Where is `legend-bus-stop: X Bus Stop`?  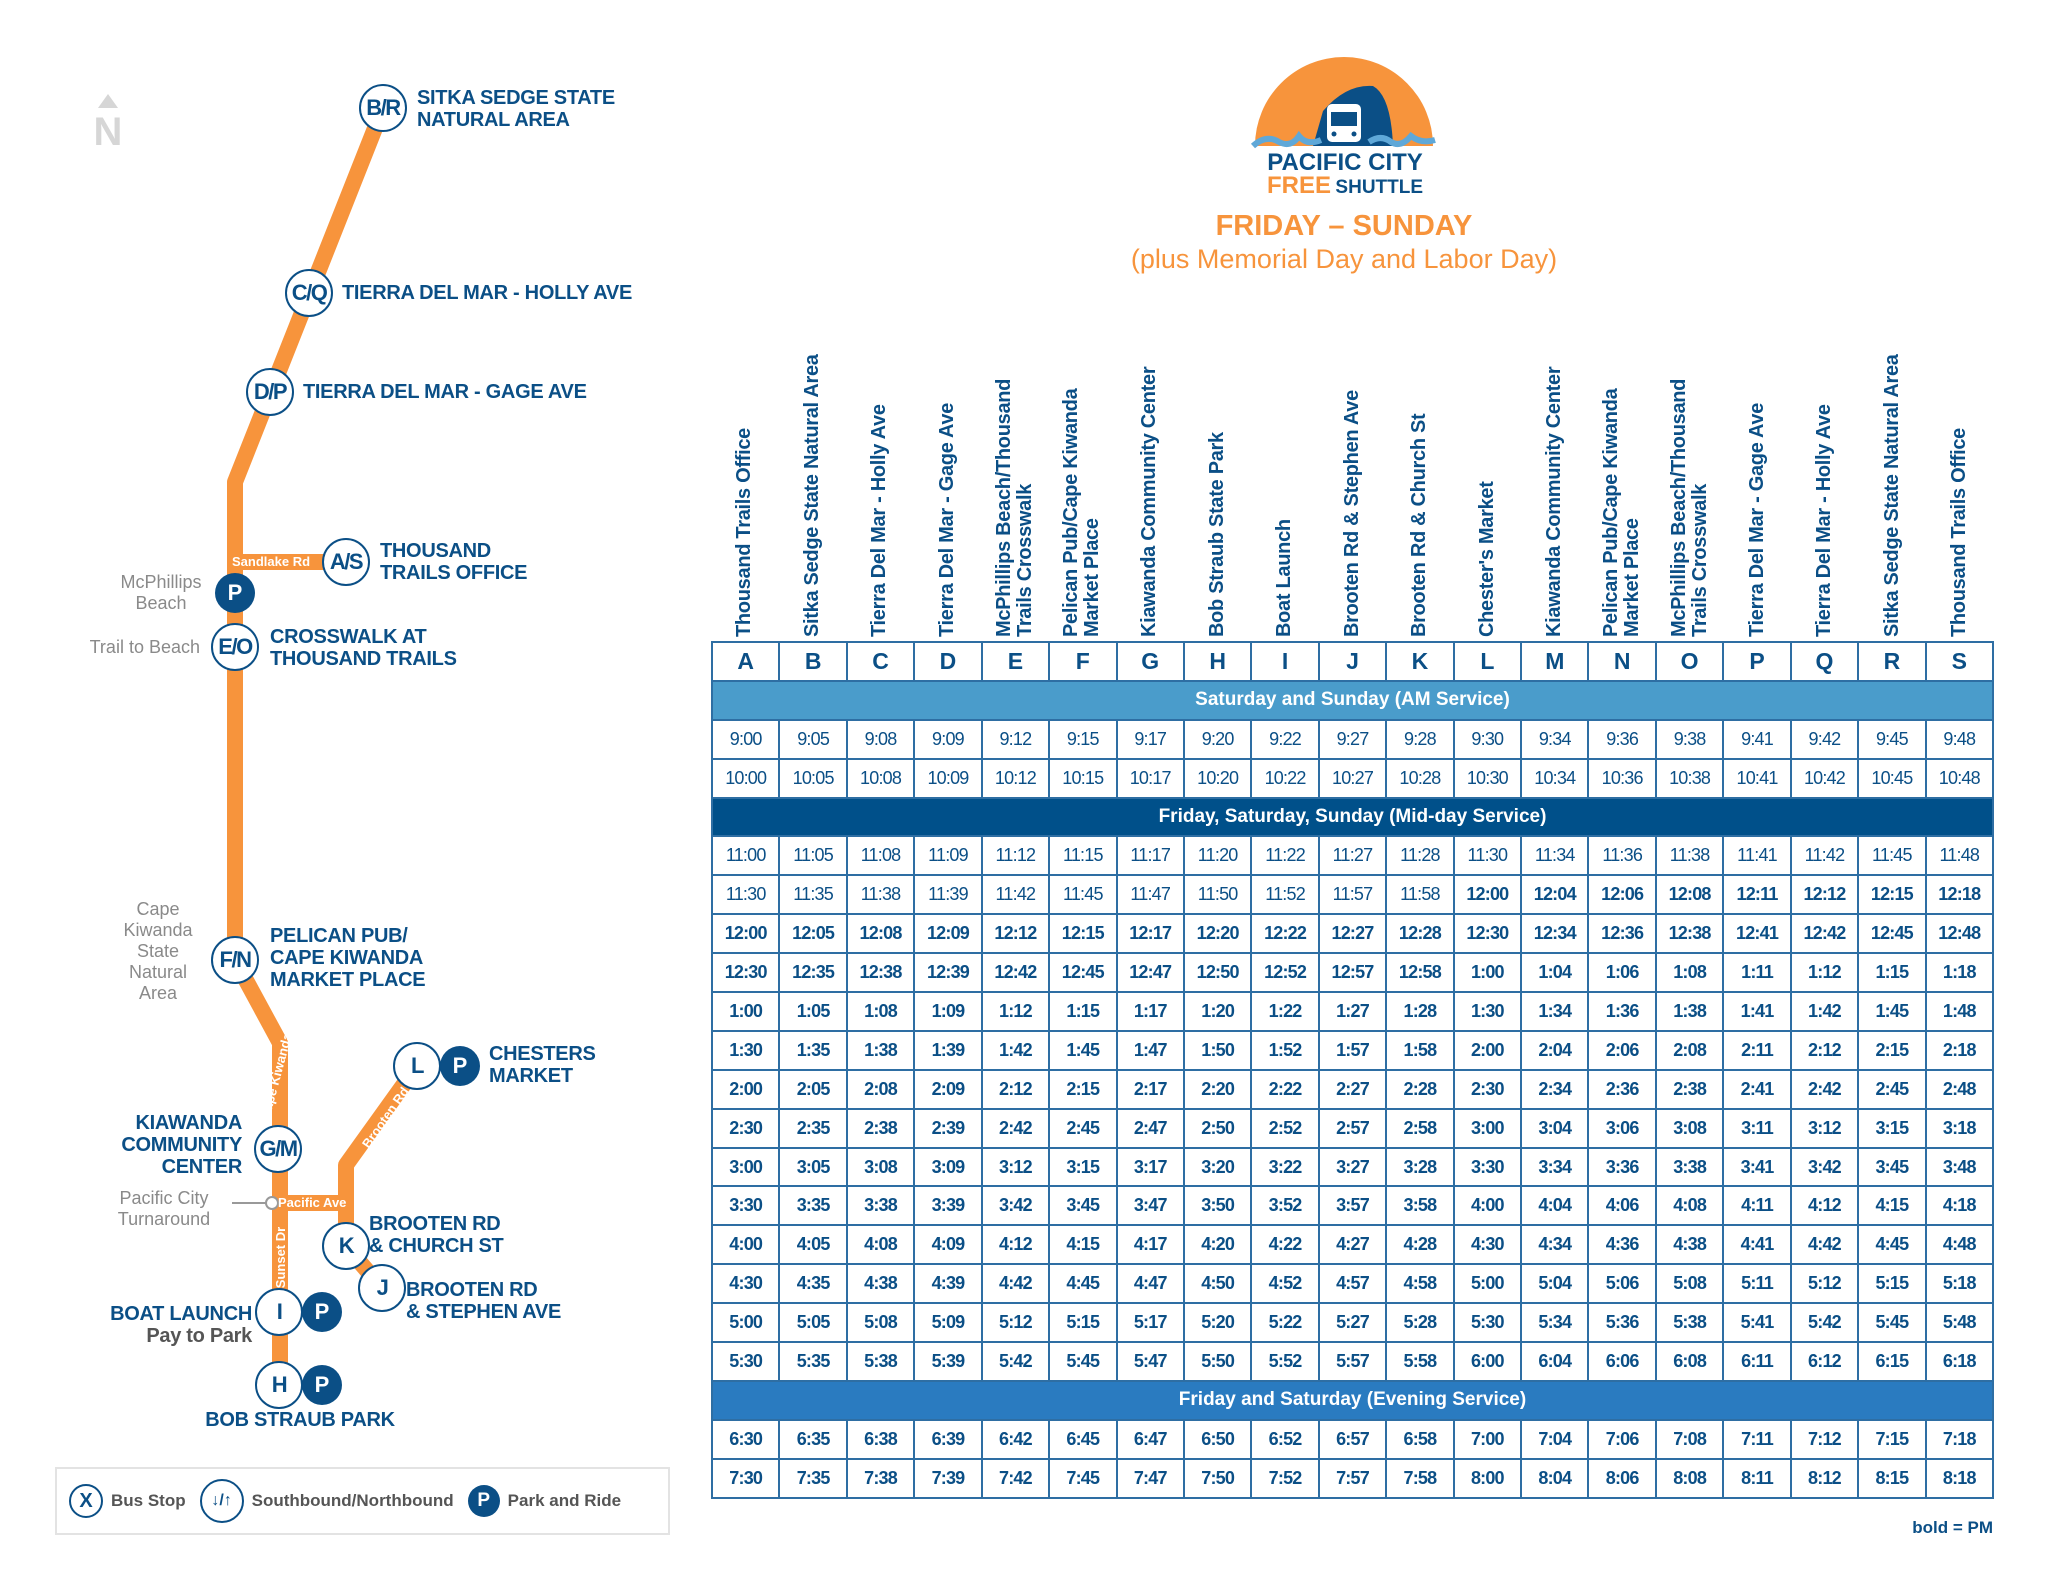 legend-bus-stop: X Bus Stop is located at coordinates (127, 1501).